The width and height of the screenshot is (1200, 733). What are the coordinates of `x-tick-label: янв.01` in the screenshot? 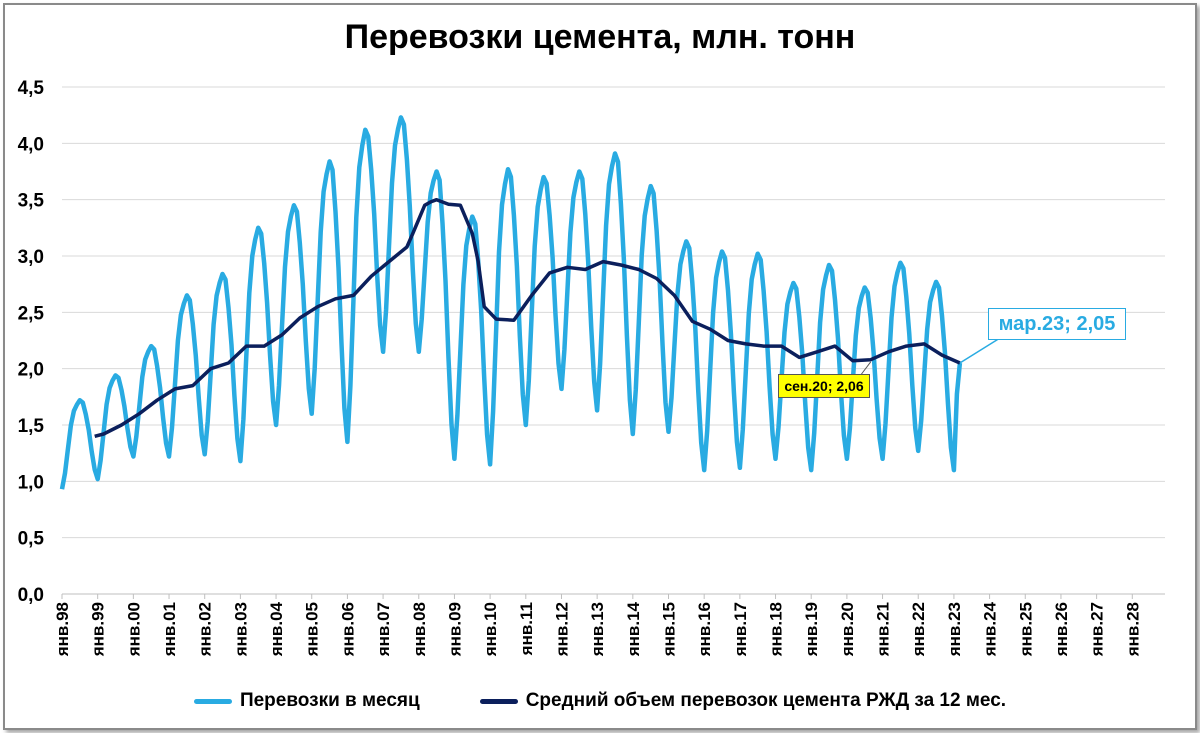 It's located at (169, 629).